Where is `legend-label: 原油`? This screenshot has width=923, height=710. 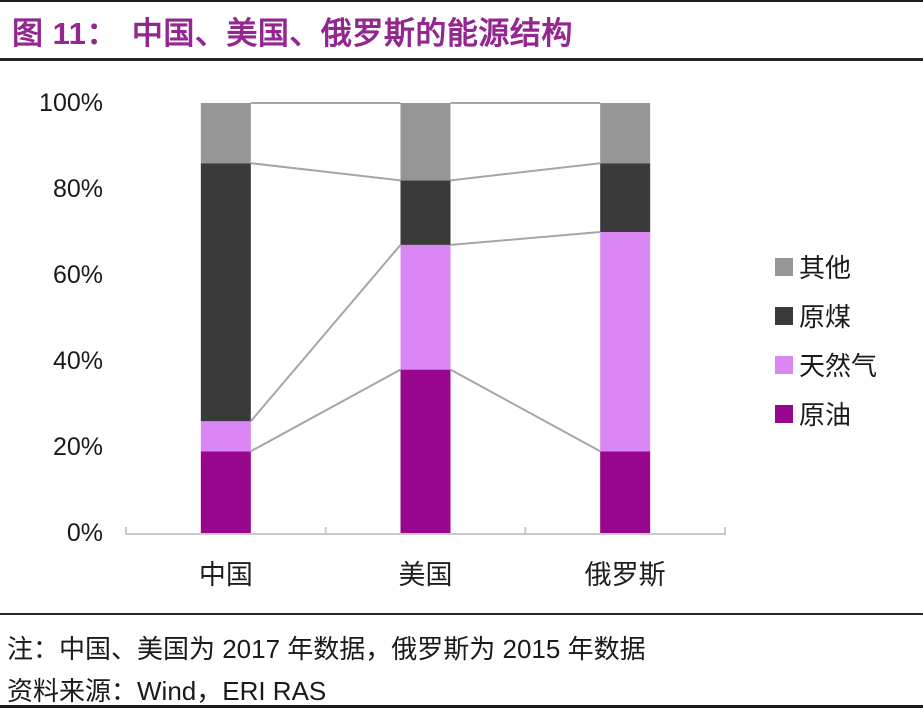 legend-label: 原油 is located at coordinates (825, 415).